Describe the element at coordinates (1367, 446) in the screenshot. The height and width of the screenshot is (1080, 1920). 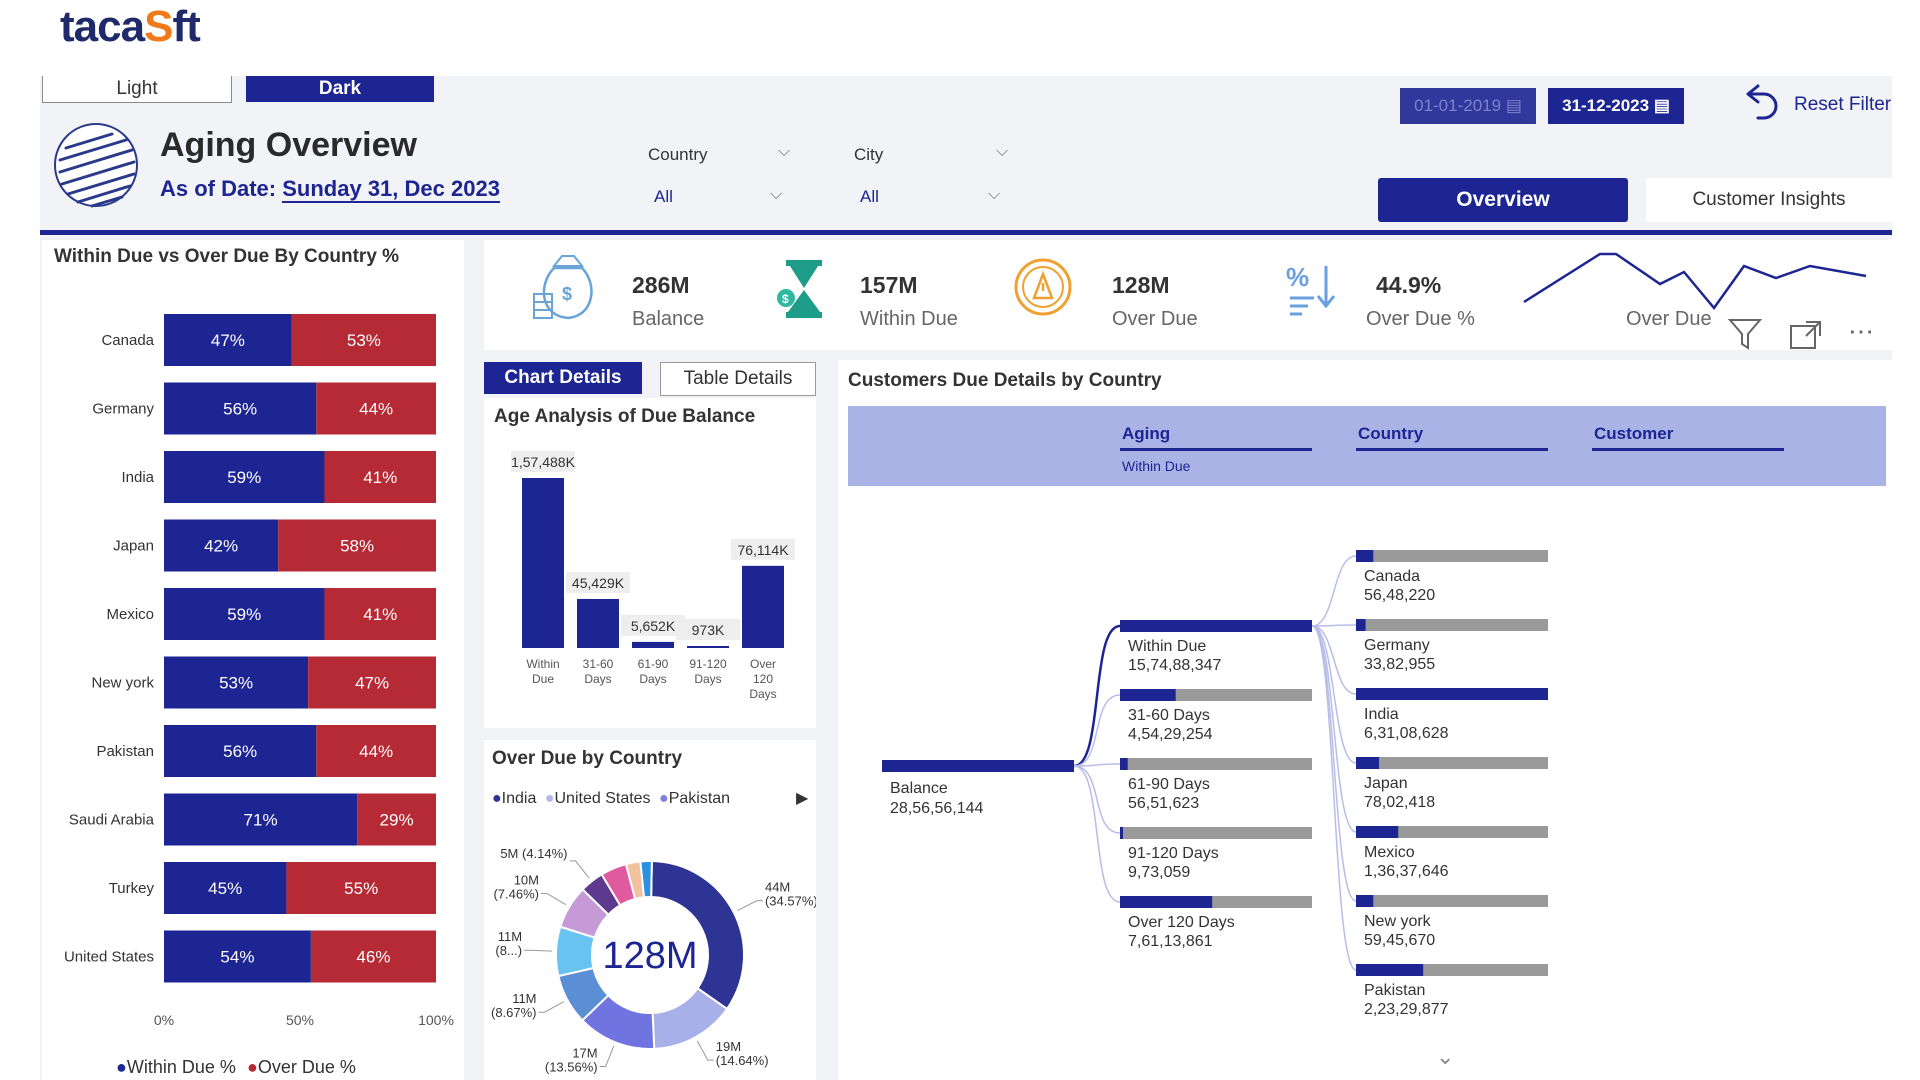
I see `tree-header-band` at that location.